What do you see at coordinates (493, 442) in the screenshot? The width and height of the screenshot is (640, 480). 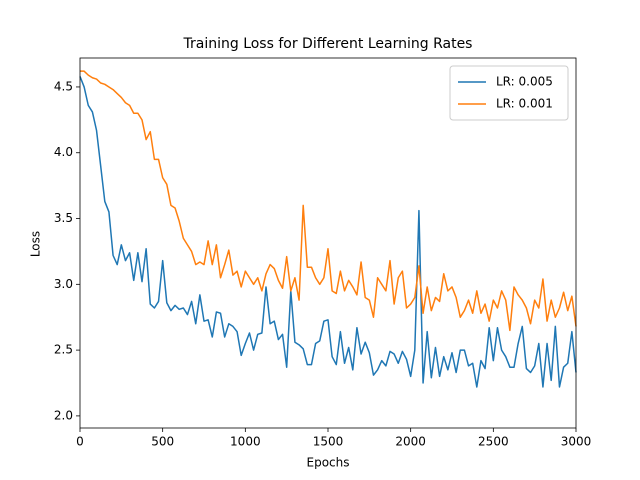 I see `x-tick-label: 2500` at bounding box center [493, 442].